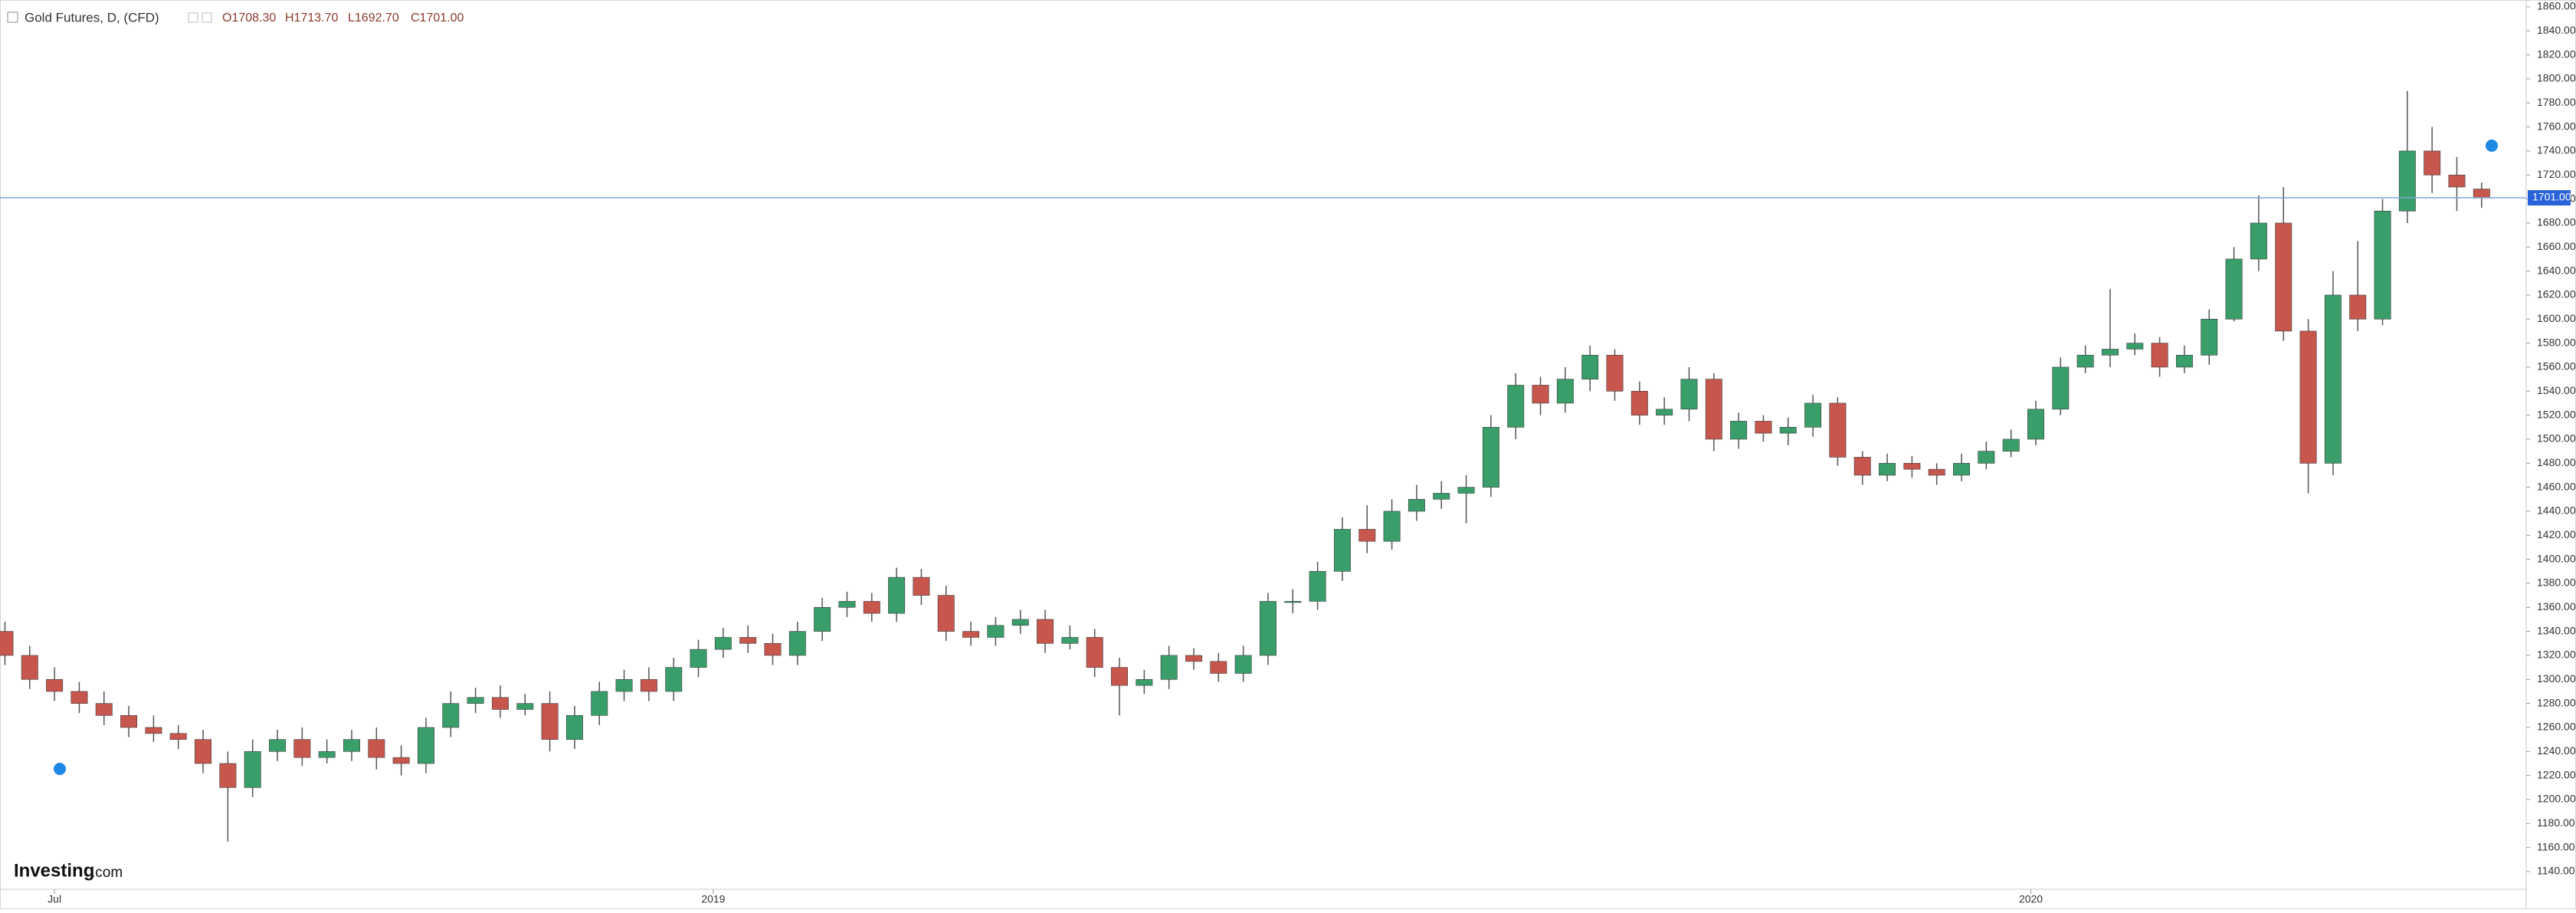 The width and height of the screenshot is (2576, 913). Describe the element at coordinates (2031, 899) in the screenshot. I see `x-tick-label: 2020` at that location.